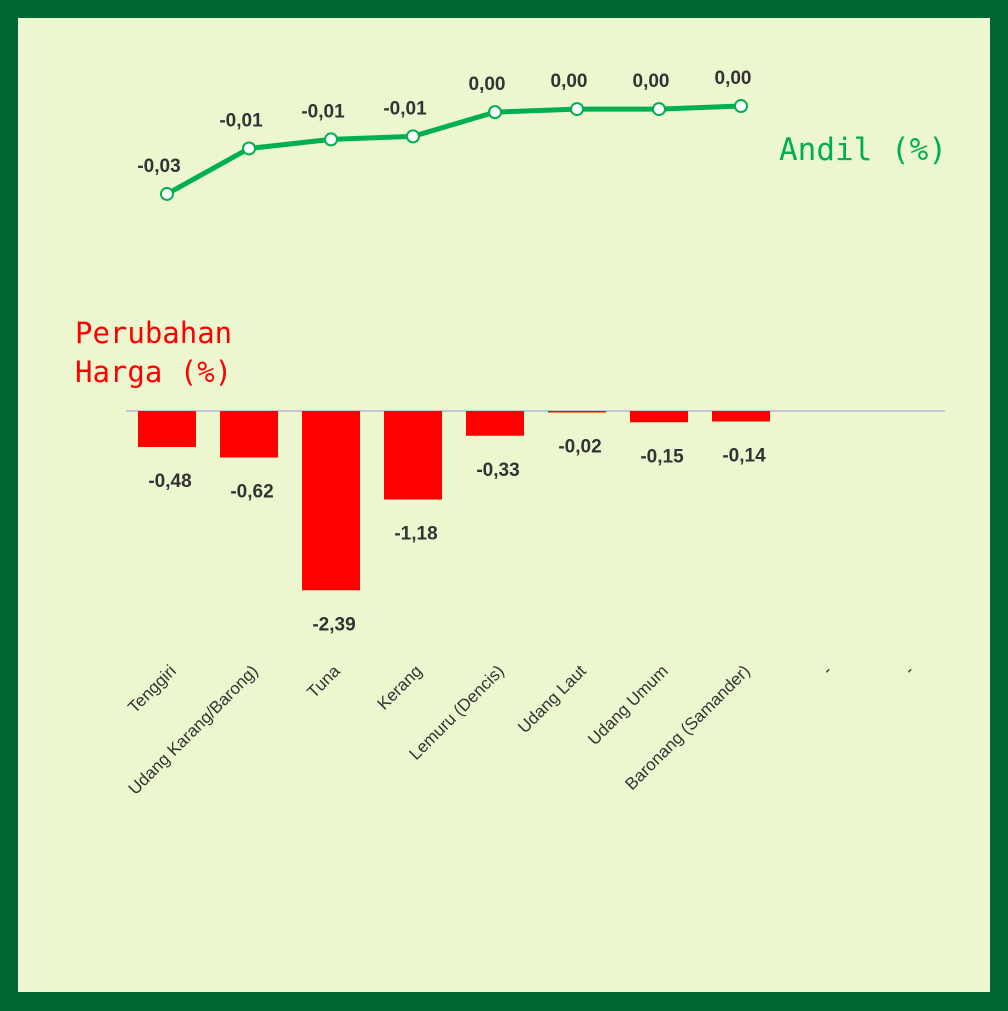 The image size is (1008, 1011). What do you see at coordinates (662, 456) in the screenshot?
I see `data-label: -0,15` at bounding box center [662, 456].